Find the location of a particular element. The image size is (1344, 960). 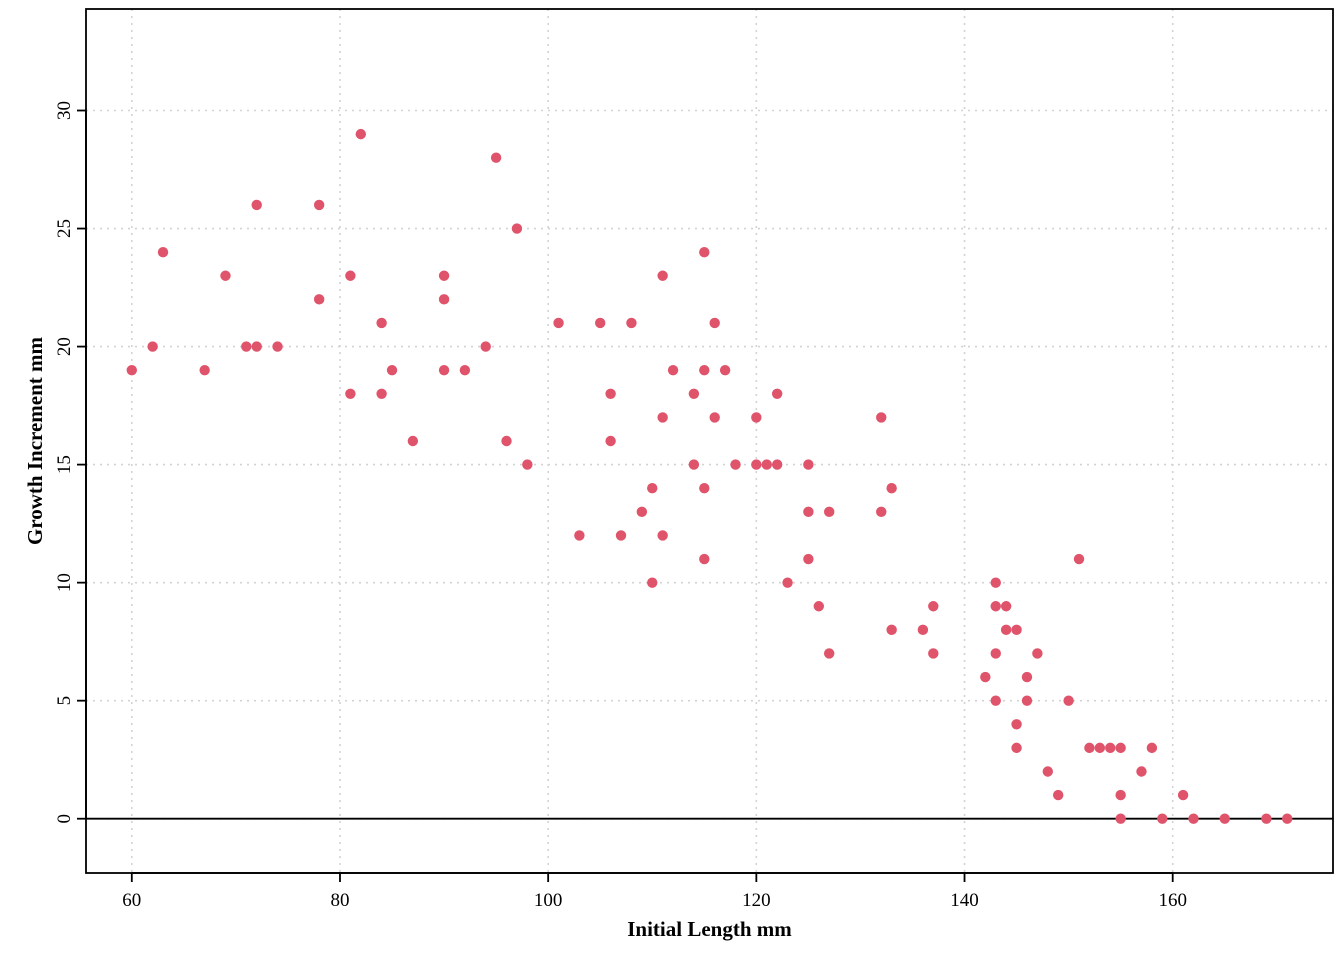

x-tick-label: 120 is located at coordinates (756, 900).